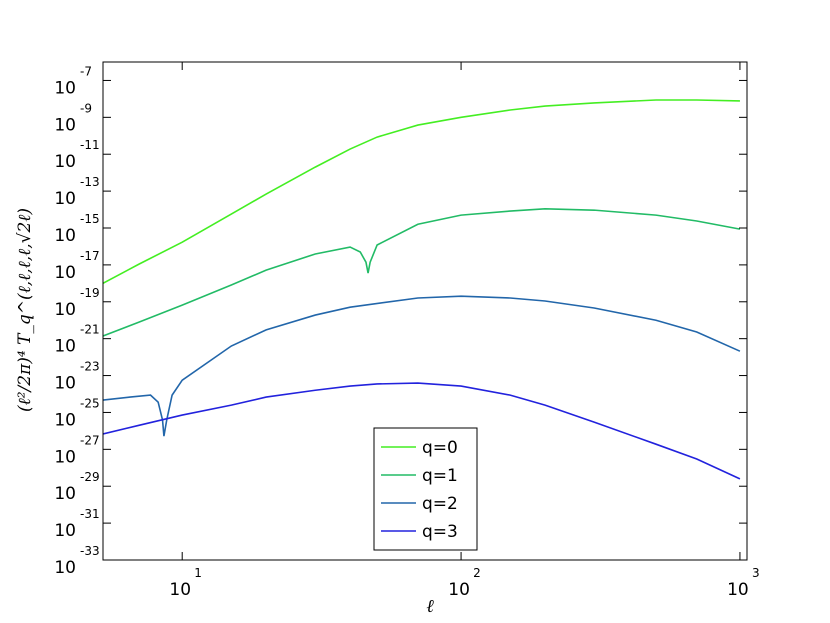 This screenshot has width=830, height=623. Describe the element at coordinates (90, 256) in the screenshot. I see `y-tick-exponent: -17` at that location.